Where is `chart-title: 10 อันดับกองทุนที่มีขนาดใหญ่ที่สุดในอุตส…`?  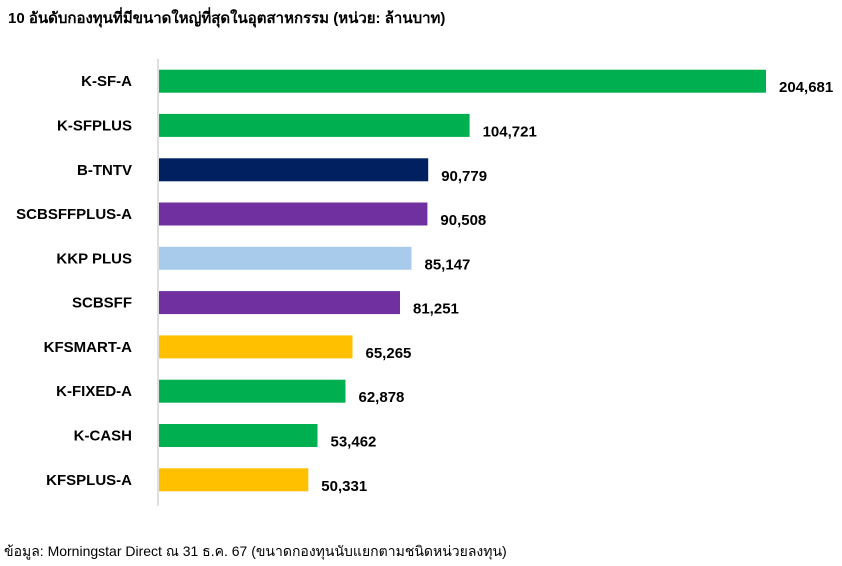
chart-title: 10 อันดับกองทุนที่มีขนาดใหญ่ที่สุดในอุตส… is located at coordinates (227, 18).